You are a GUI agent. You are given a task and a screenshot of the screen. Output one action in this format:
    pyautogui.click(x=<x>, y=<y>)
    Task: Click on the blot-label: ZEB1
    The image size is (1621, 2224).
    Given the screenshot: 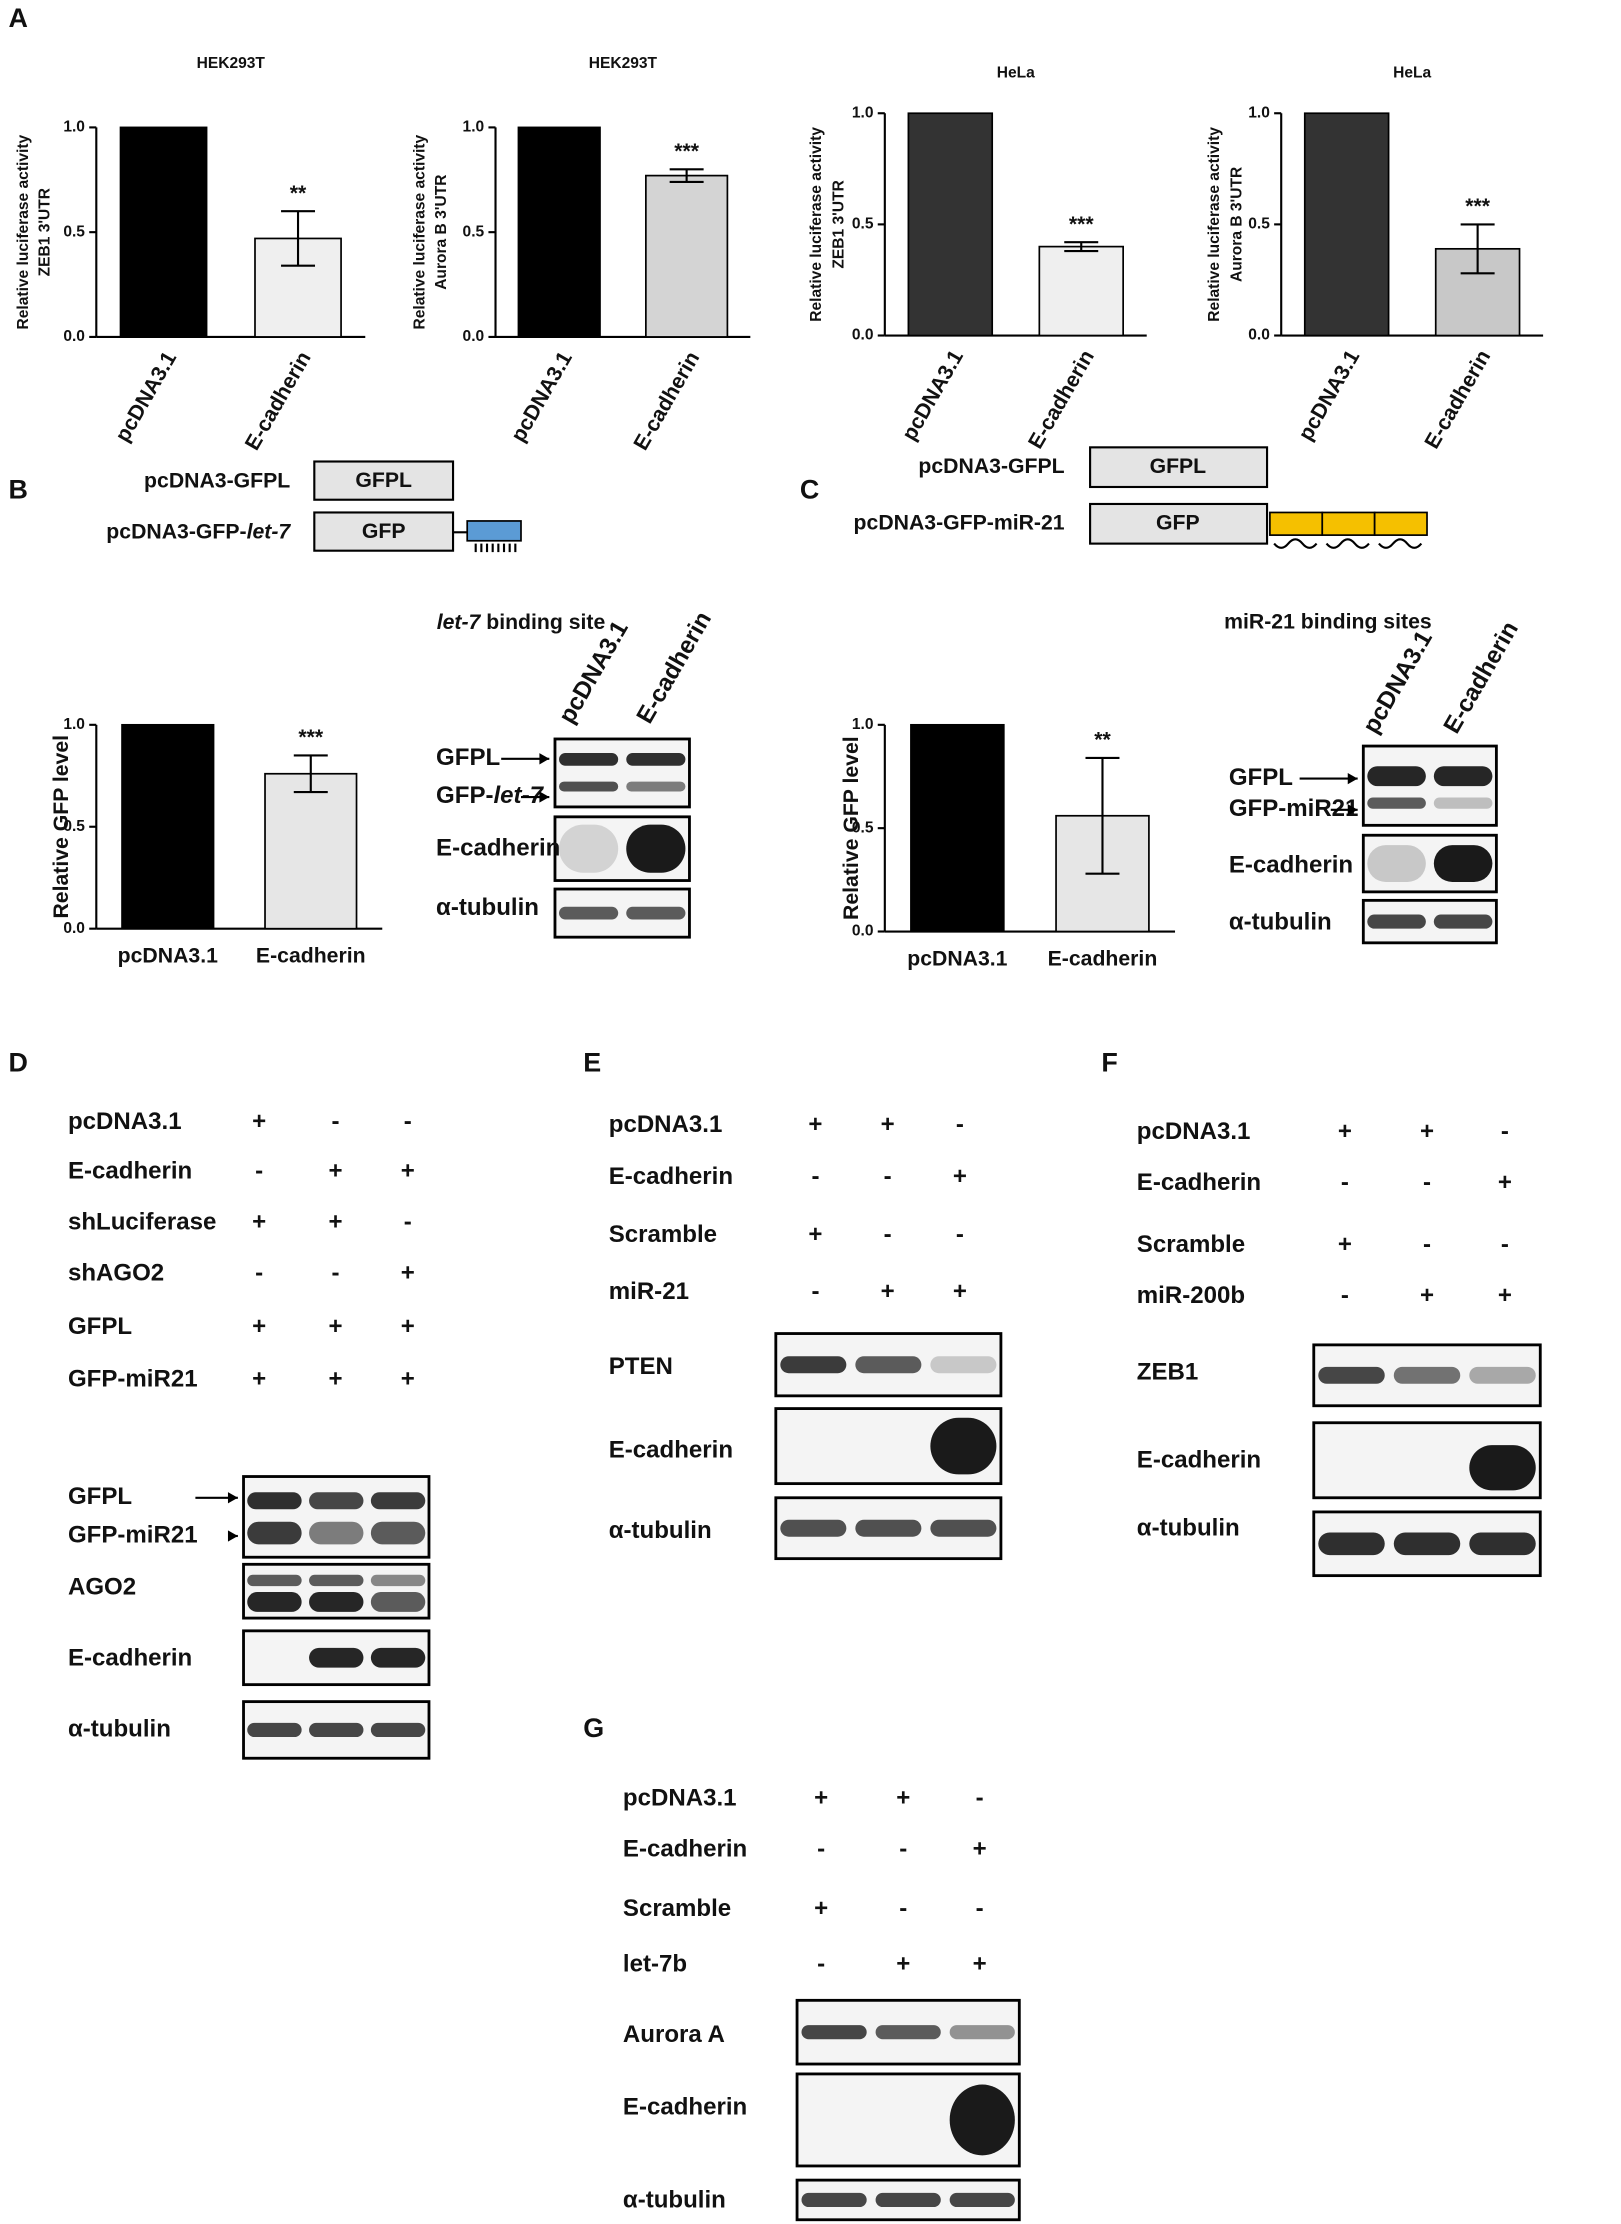 What is the action you would take?
    pyautogui.click(x=1167, y=1372)
    